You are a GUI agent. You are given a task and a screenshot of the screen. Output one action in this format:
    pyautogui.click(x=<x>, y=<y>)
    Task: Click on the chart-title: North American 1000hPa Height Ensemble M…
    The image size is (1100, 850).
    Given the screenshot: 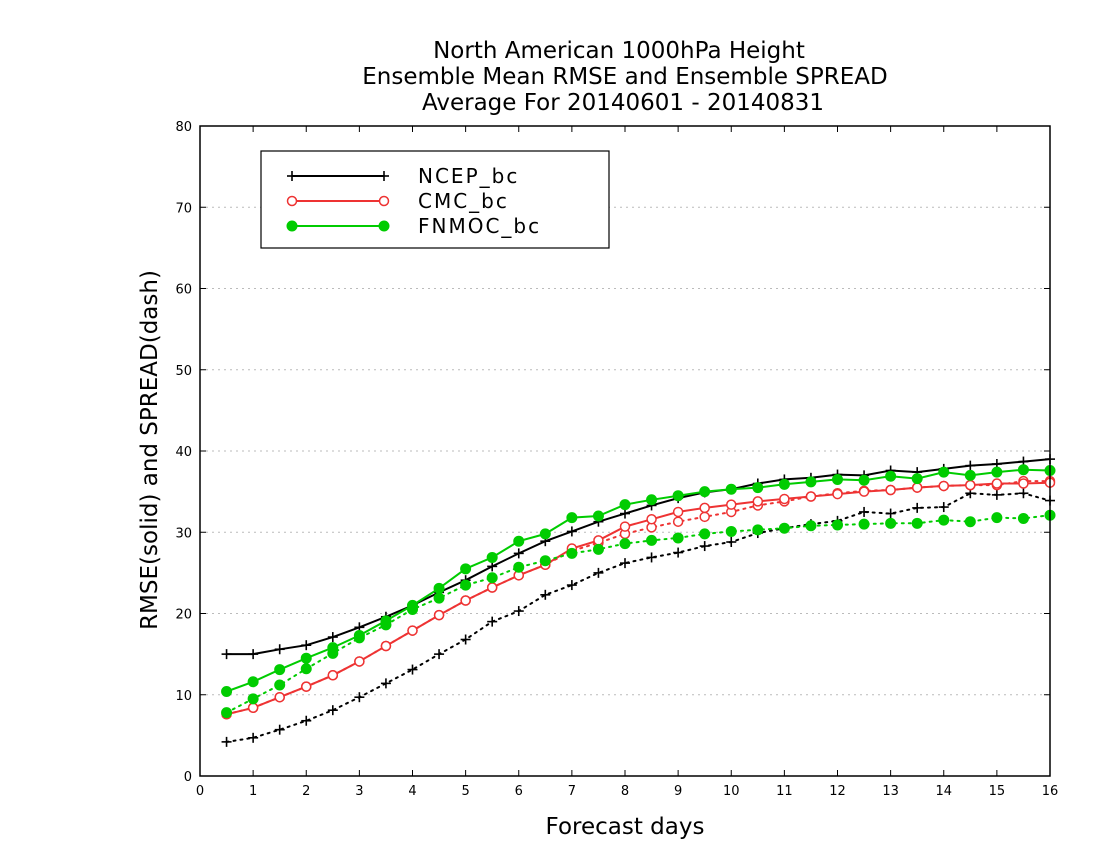 What is the action you would take?
    pyautogui.click(x=624, y=77)
    